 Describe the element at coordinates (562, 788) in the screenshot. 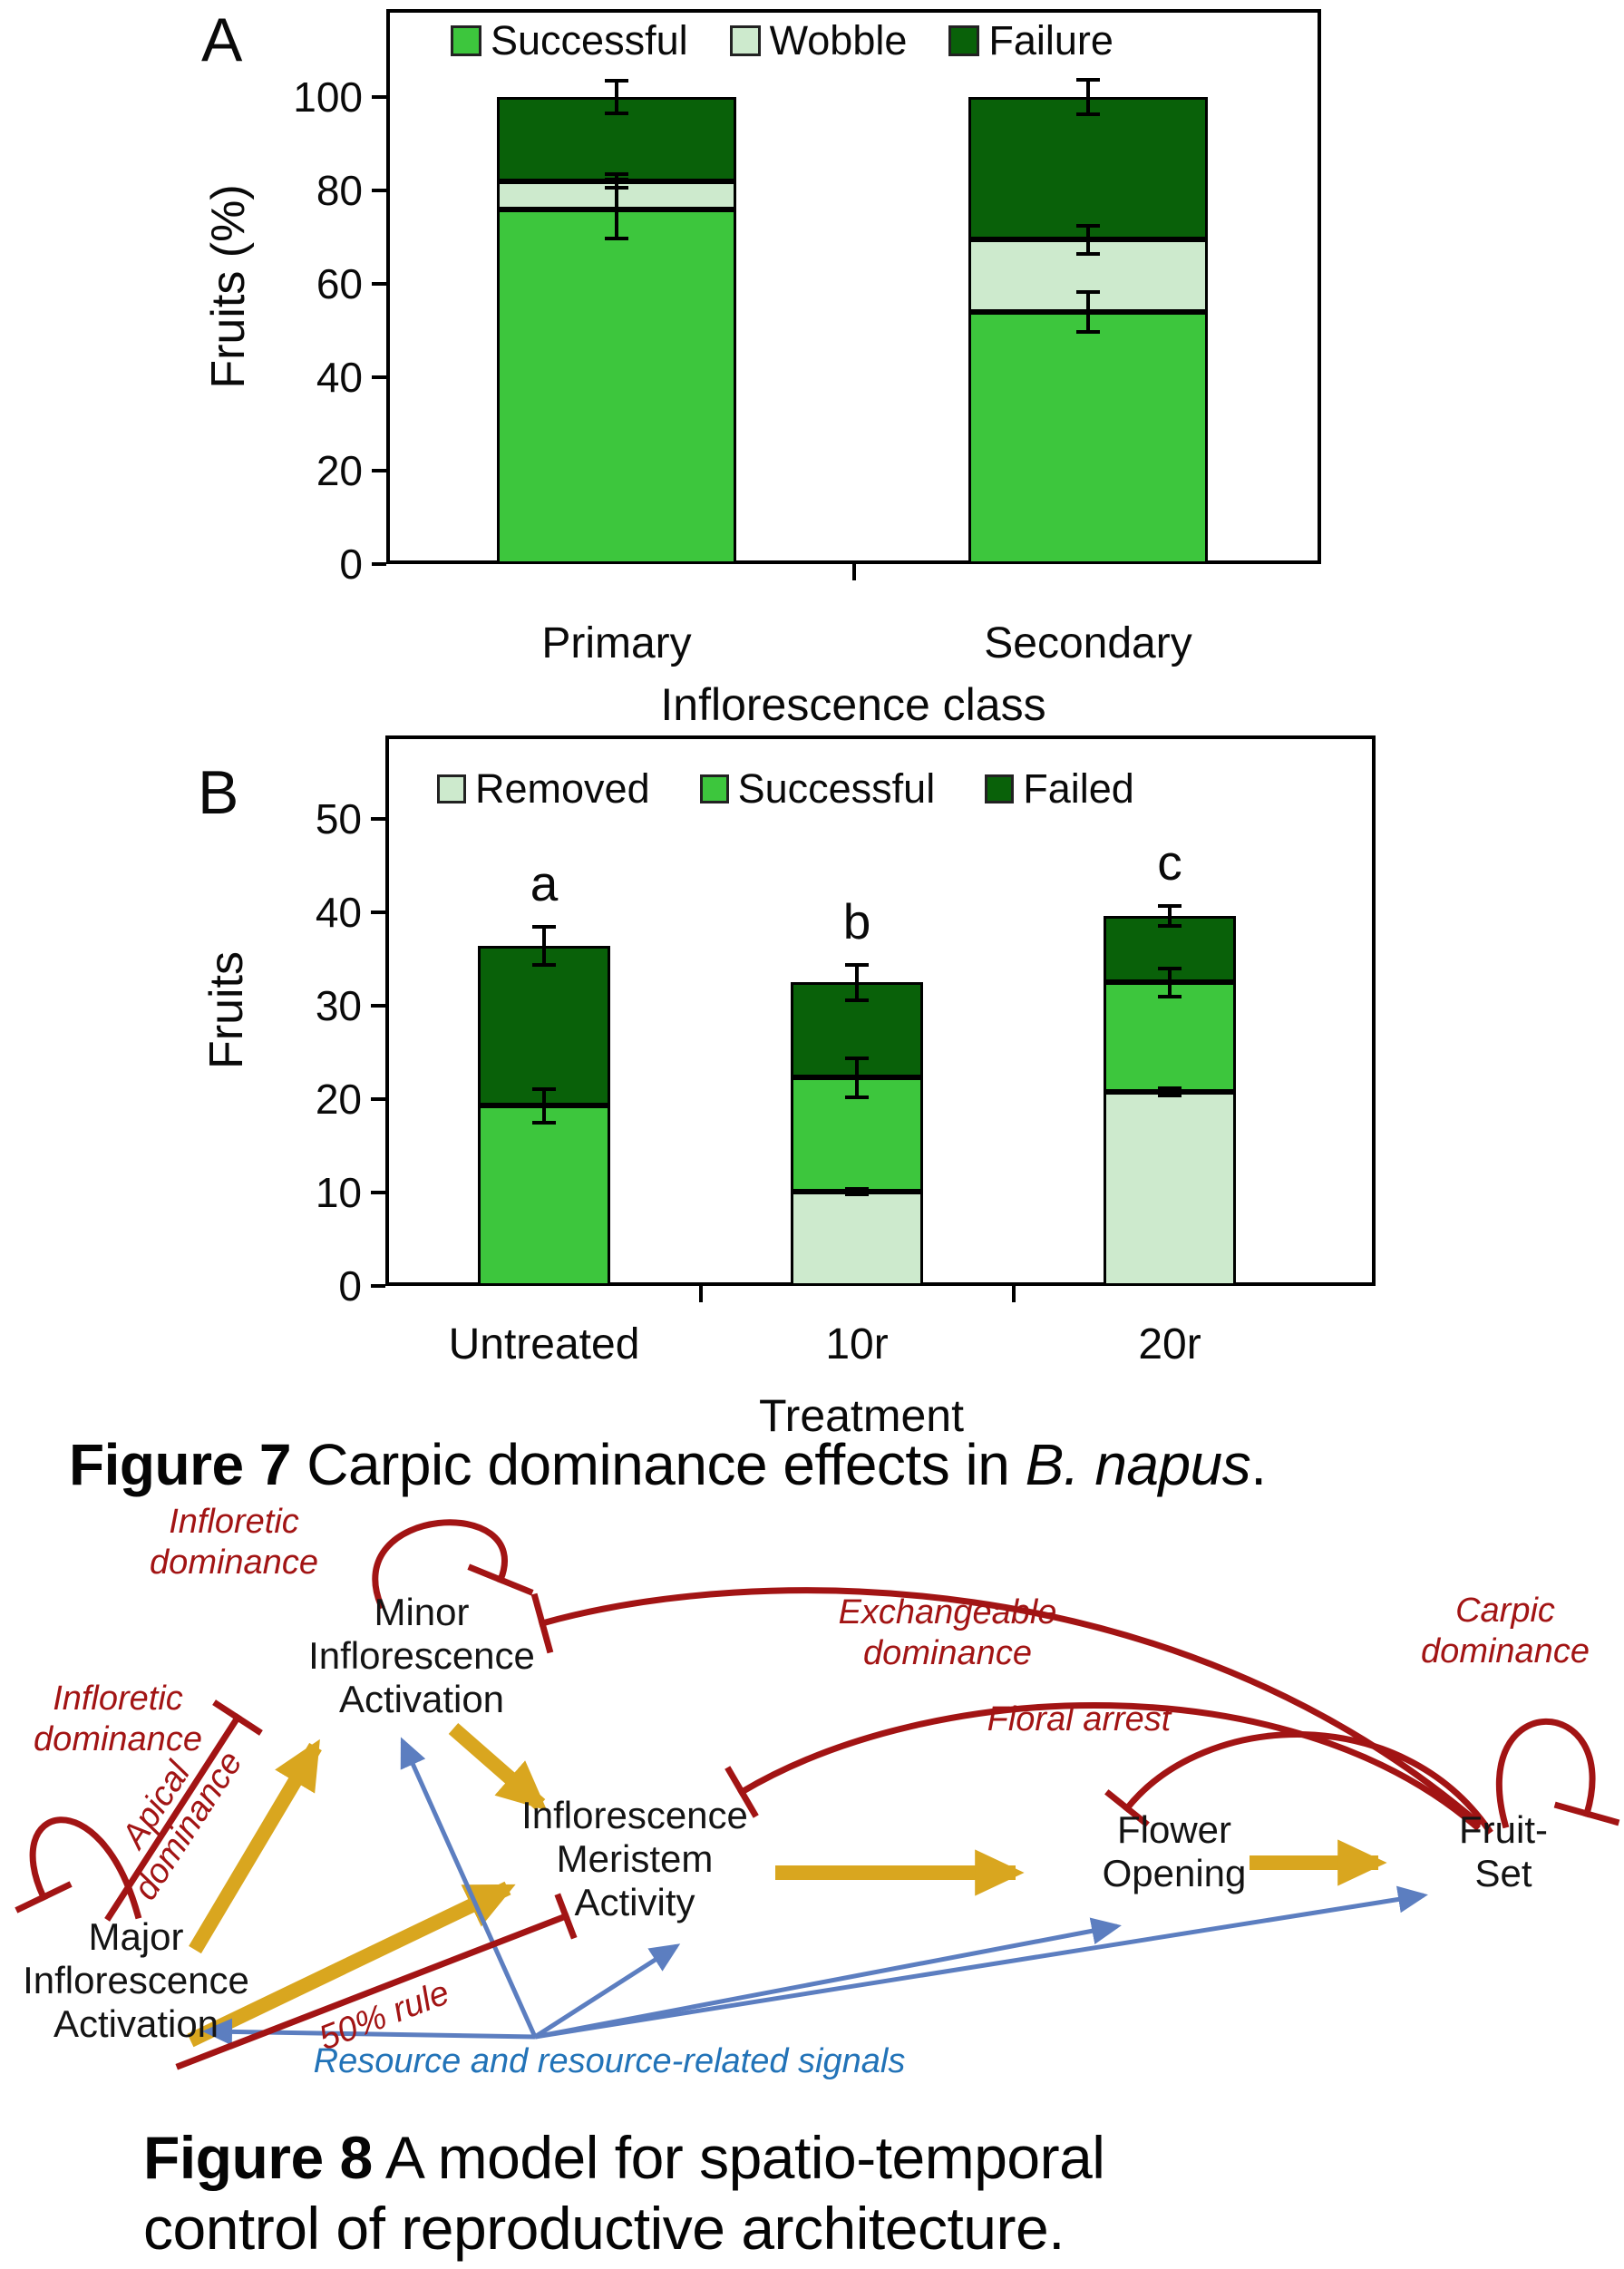

I see `legend-label: Removed` at that location.